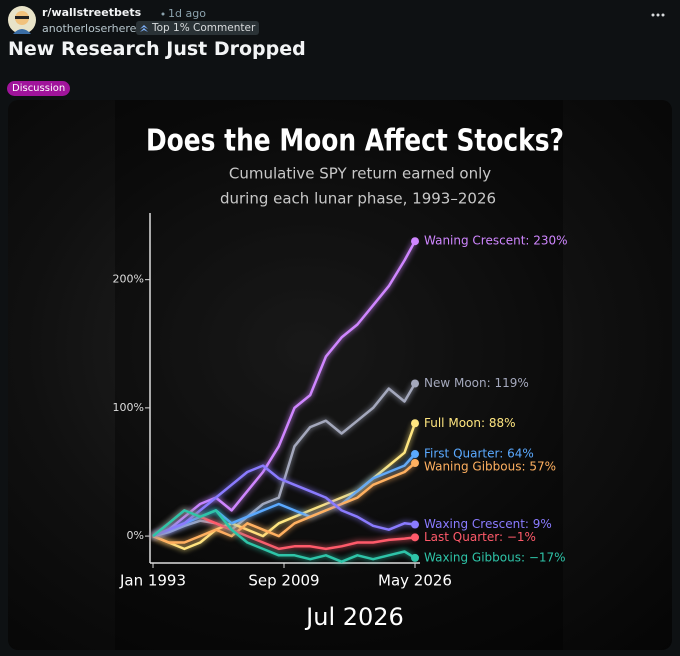 This screenshot has width=680, height=656. Describe the element at coordinates (479, 454) in the screenshot. I see `series-label: First Quarter: 64%` at that location.